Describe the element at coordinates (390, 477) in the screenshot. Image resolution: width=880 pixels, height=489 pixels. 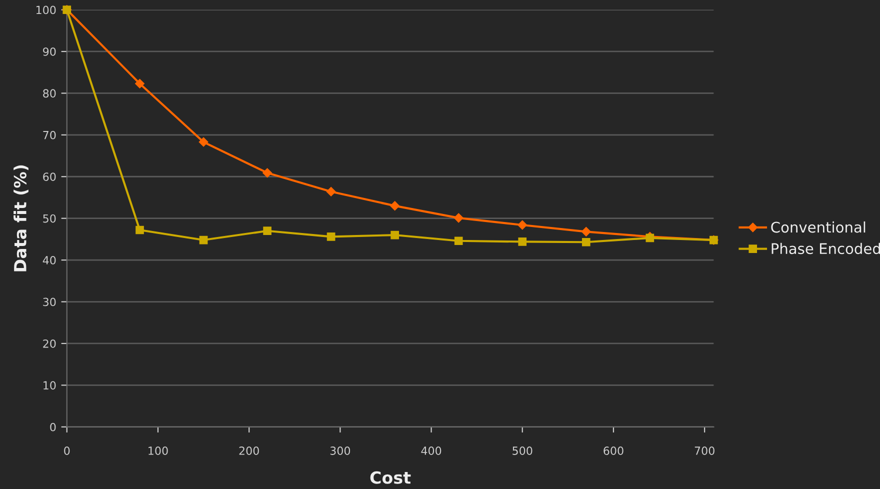
I see `x-axis-title: Cost` at that location.